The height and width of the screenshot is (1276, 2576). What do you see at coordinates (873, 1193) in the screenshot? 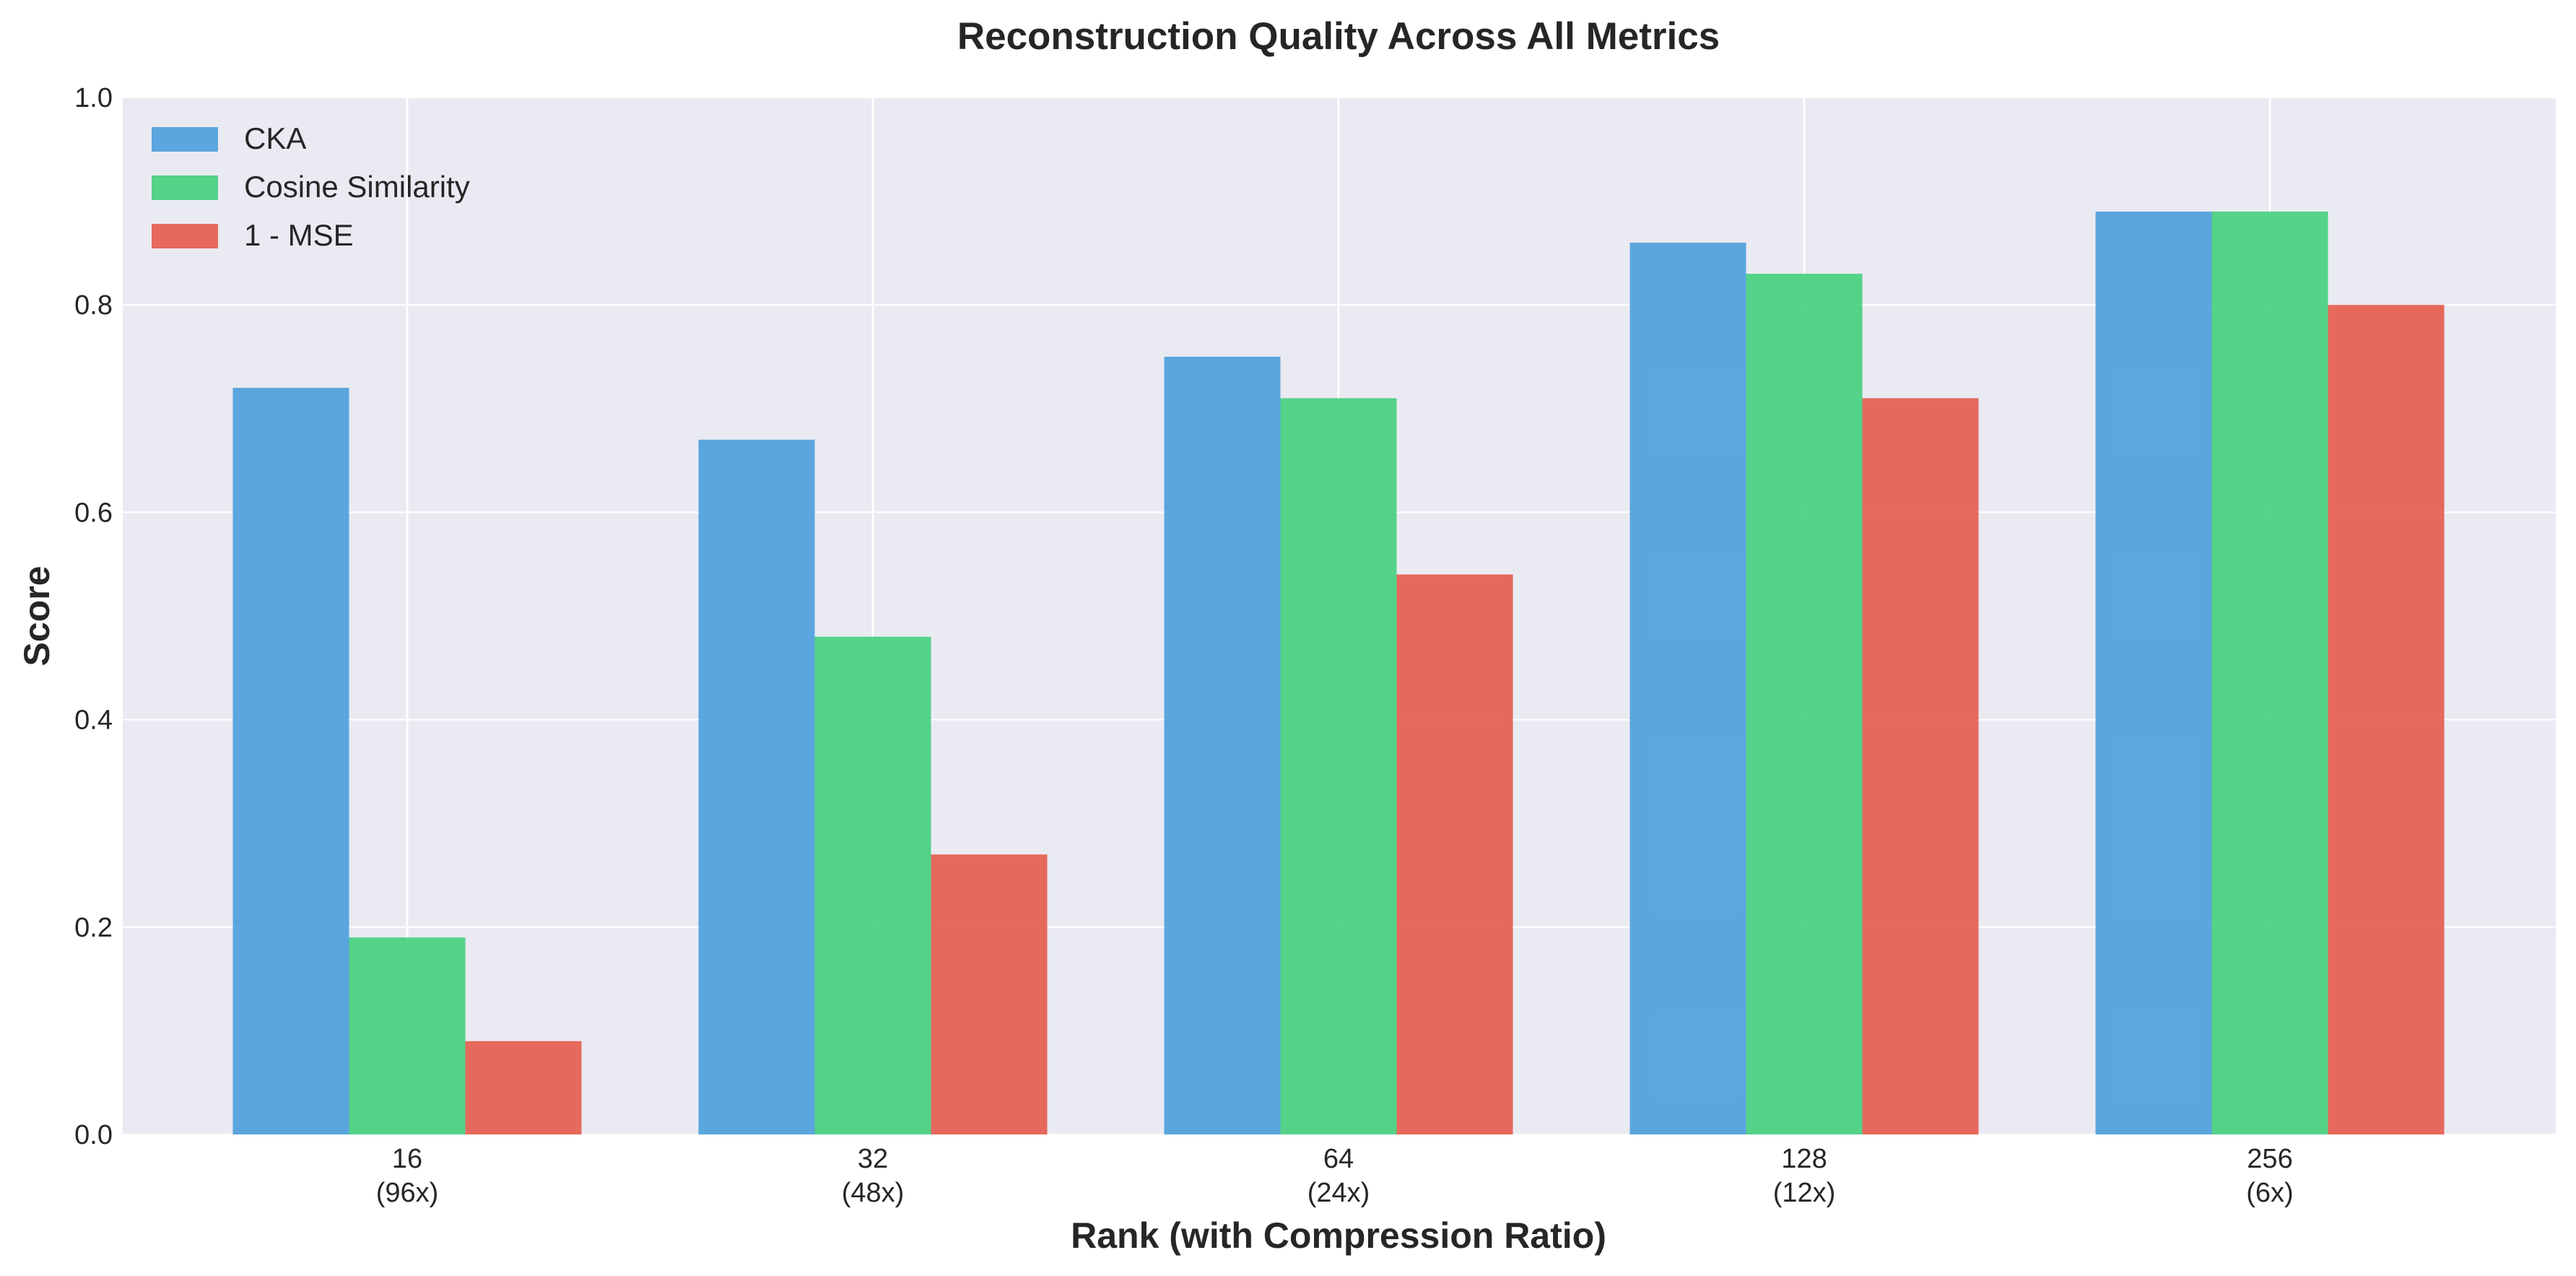
I see `x-tick-ratio: (48x)` at bounding box center [873, 1193].